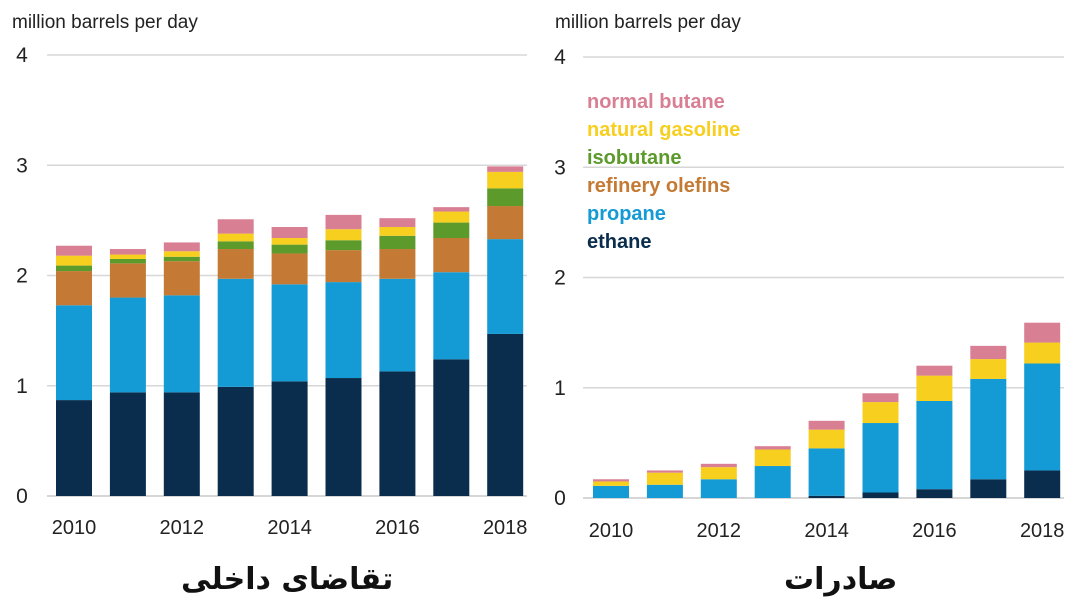 This screenshot has width=1074, height=603. Describe the element at coordinates (287, 579) in the screenshot. I see `chart-title: تقاضای داخلی` at that location.